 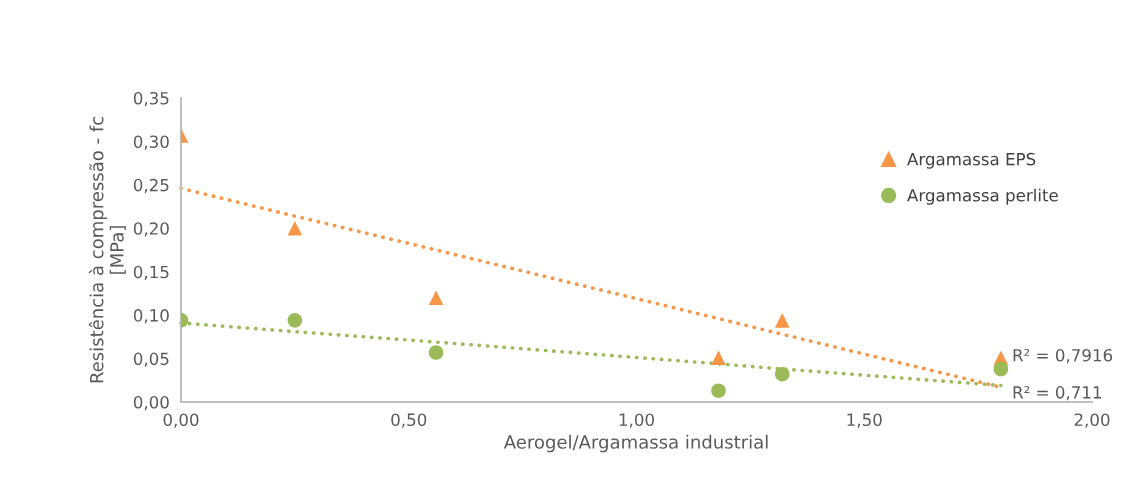 What do you see at coordinates (181, 420) in the screenshot?
I see `x-tick-label: 0,00` at bounding box center [181, 420].